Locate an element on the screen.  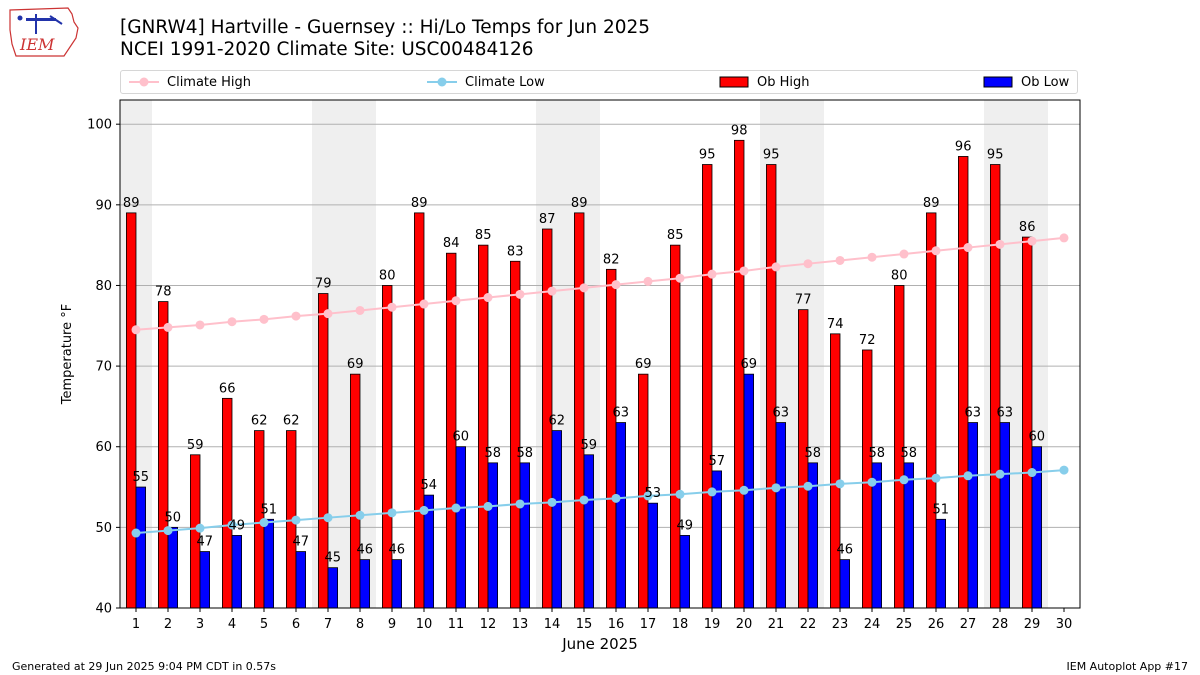
ob-high-value-label: 83 is located at coordinates (515, 251).